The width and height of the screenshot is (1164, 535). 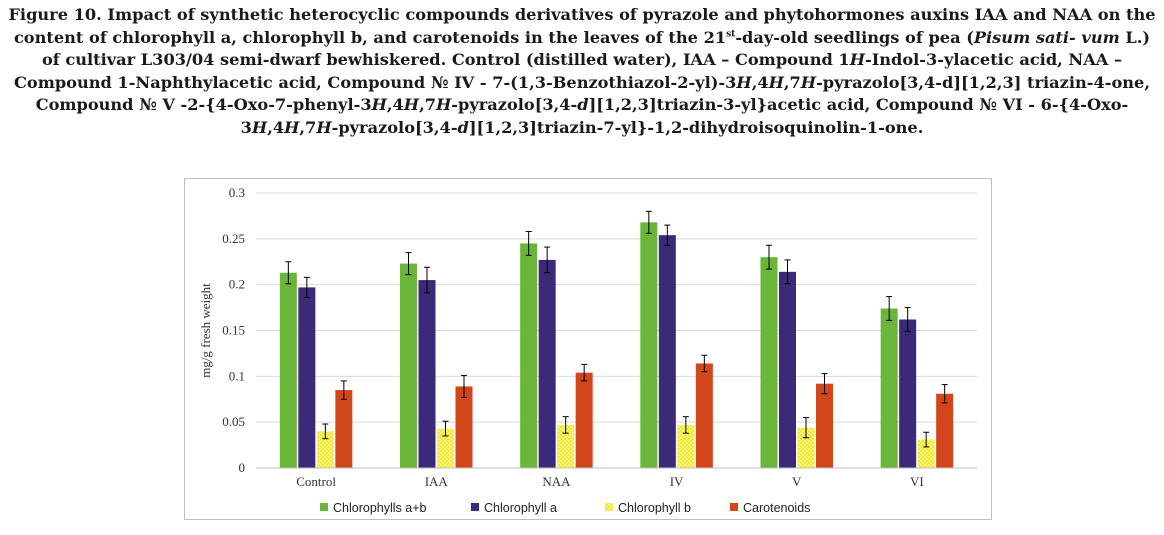 What do you see at coordinates (520, 508) in the screenshot?
I see `legend-label: Chlorophyll a` at bounding box center [520, 508].